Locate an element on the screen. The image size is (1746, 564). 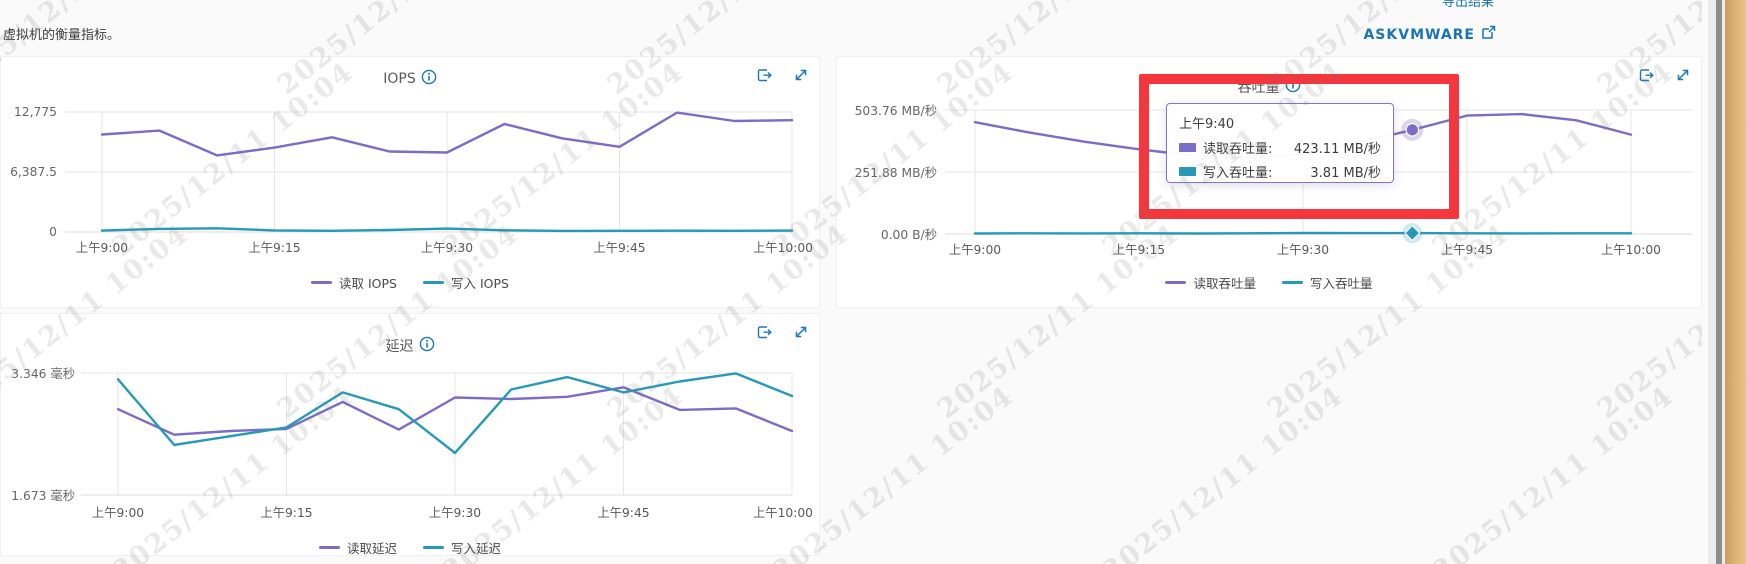
iops-legend: 读取 IOPS 写入 IOPS is located at coordinates (410, 282).